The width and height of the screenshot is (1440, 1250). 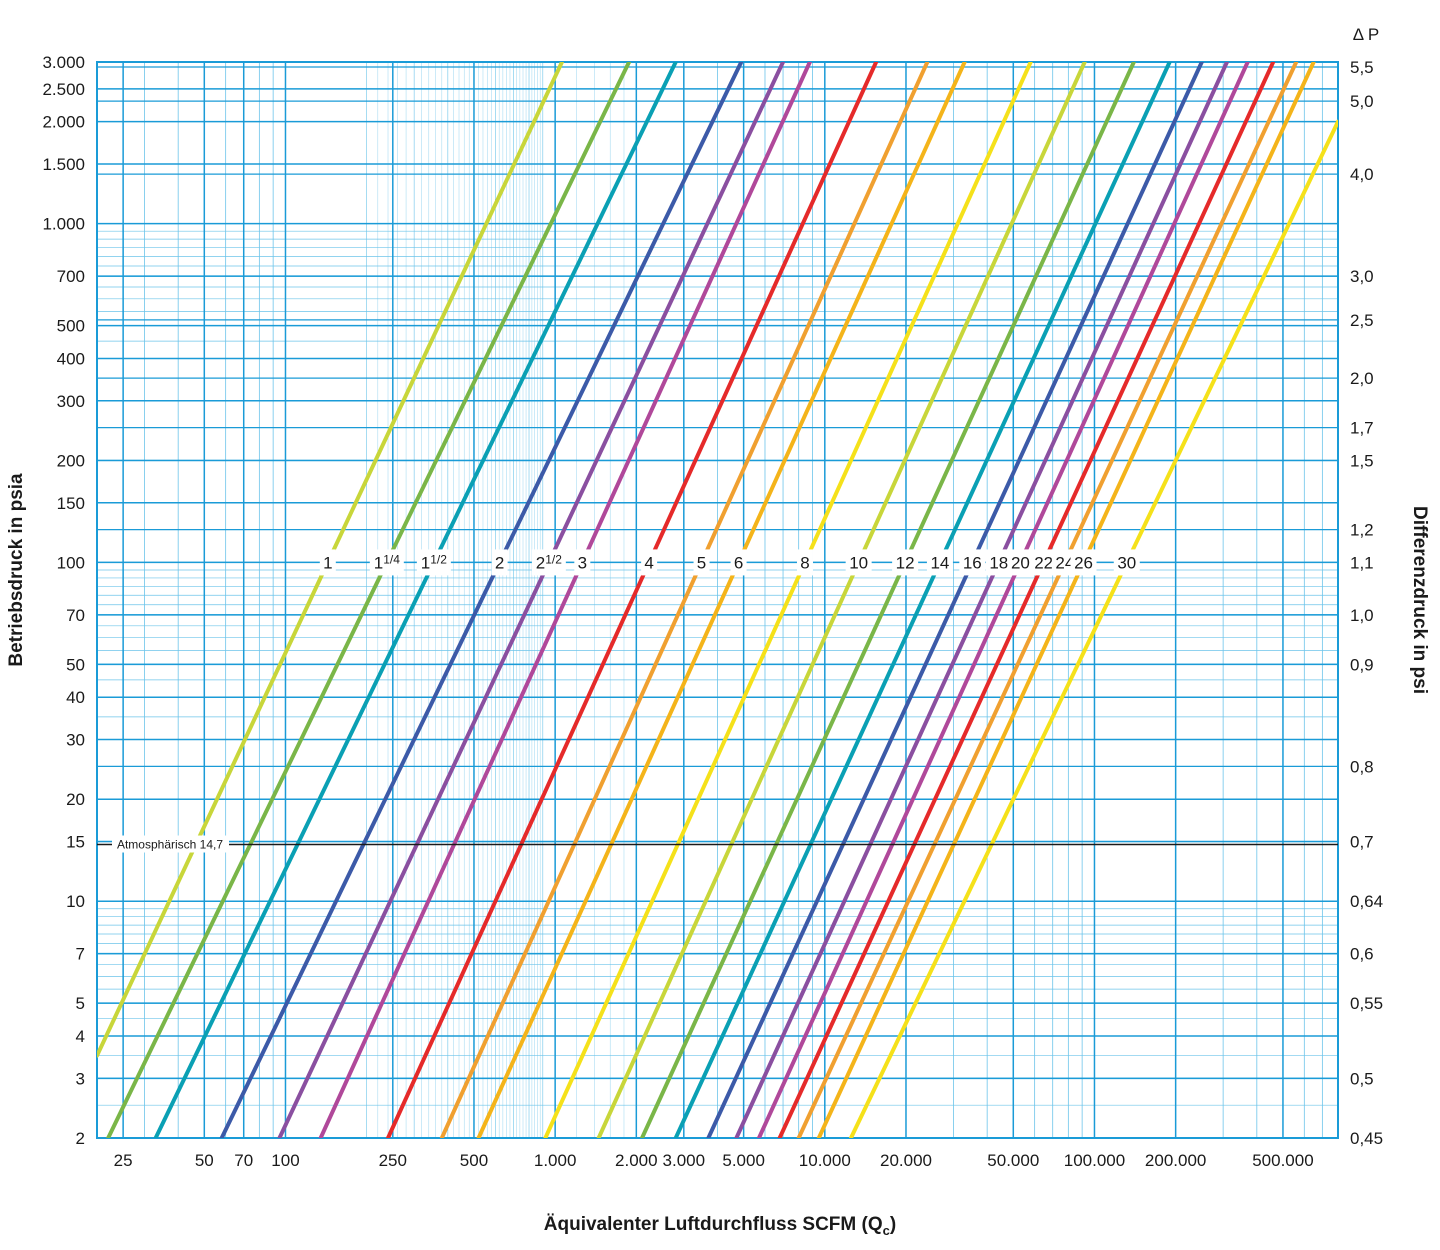 I want to click on x-tick-label: 70, so click(x=243, y=1160).